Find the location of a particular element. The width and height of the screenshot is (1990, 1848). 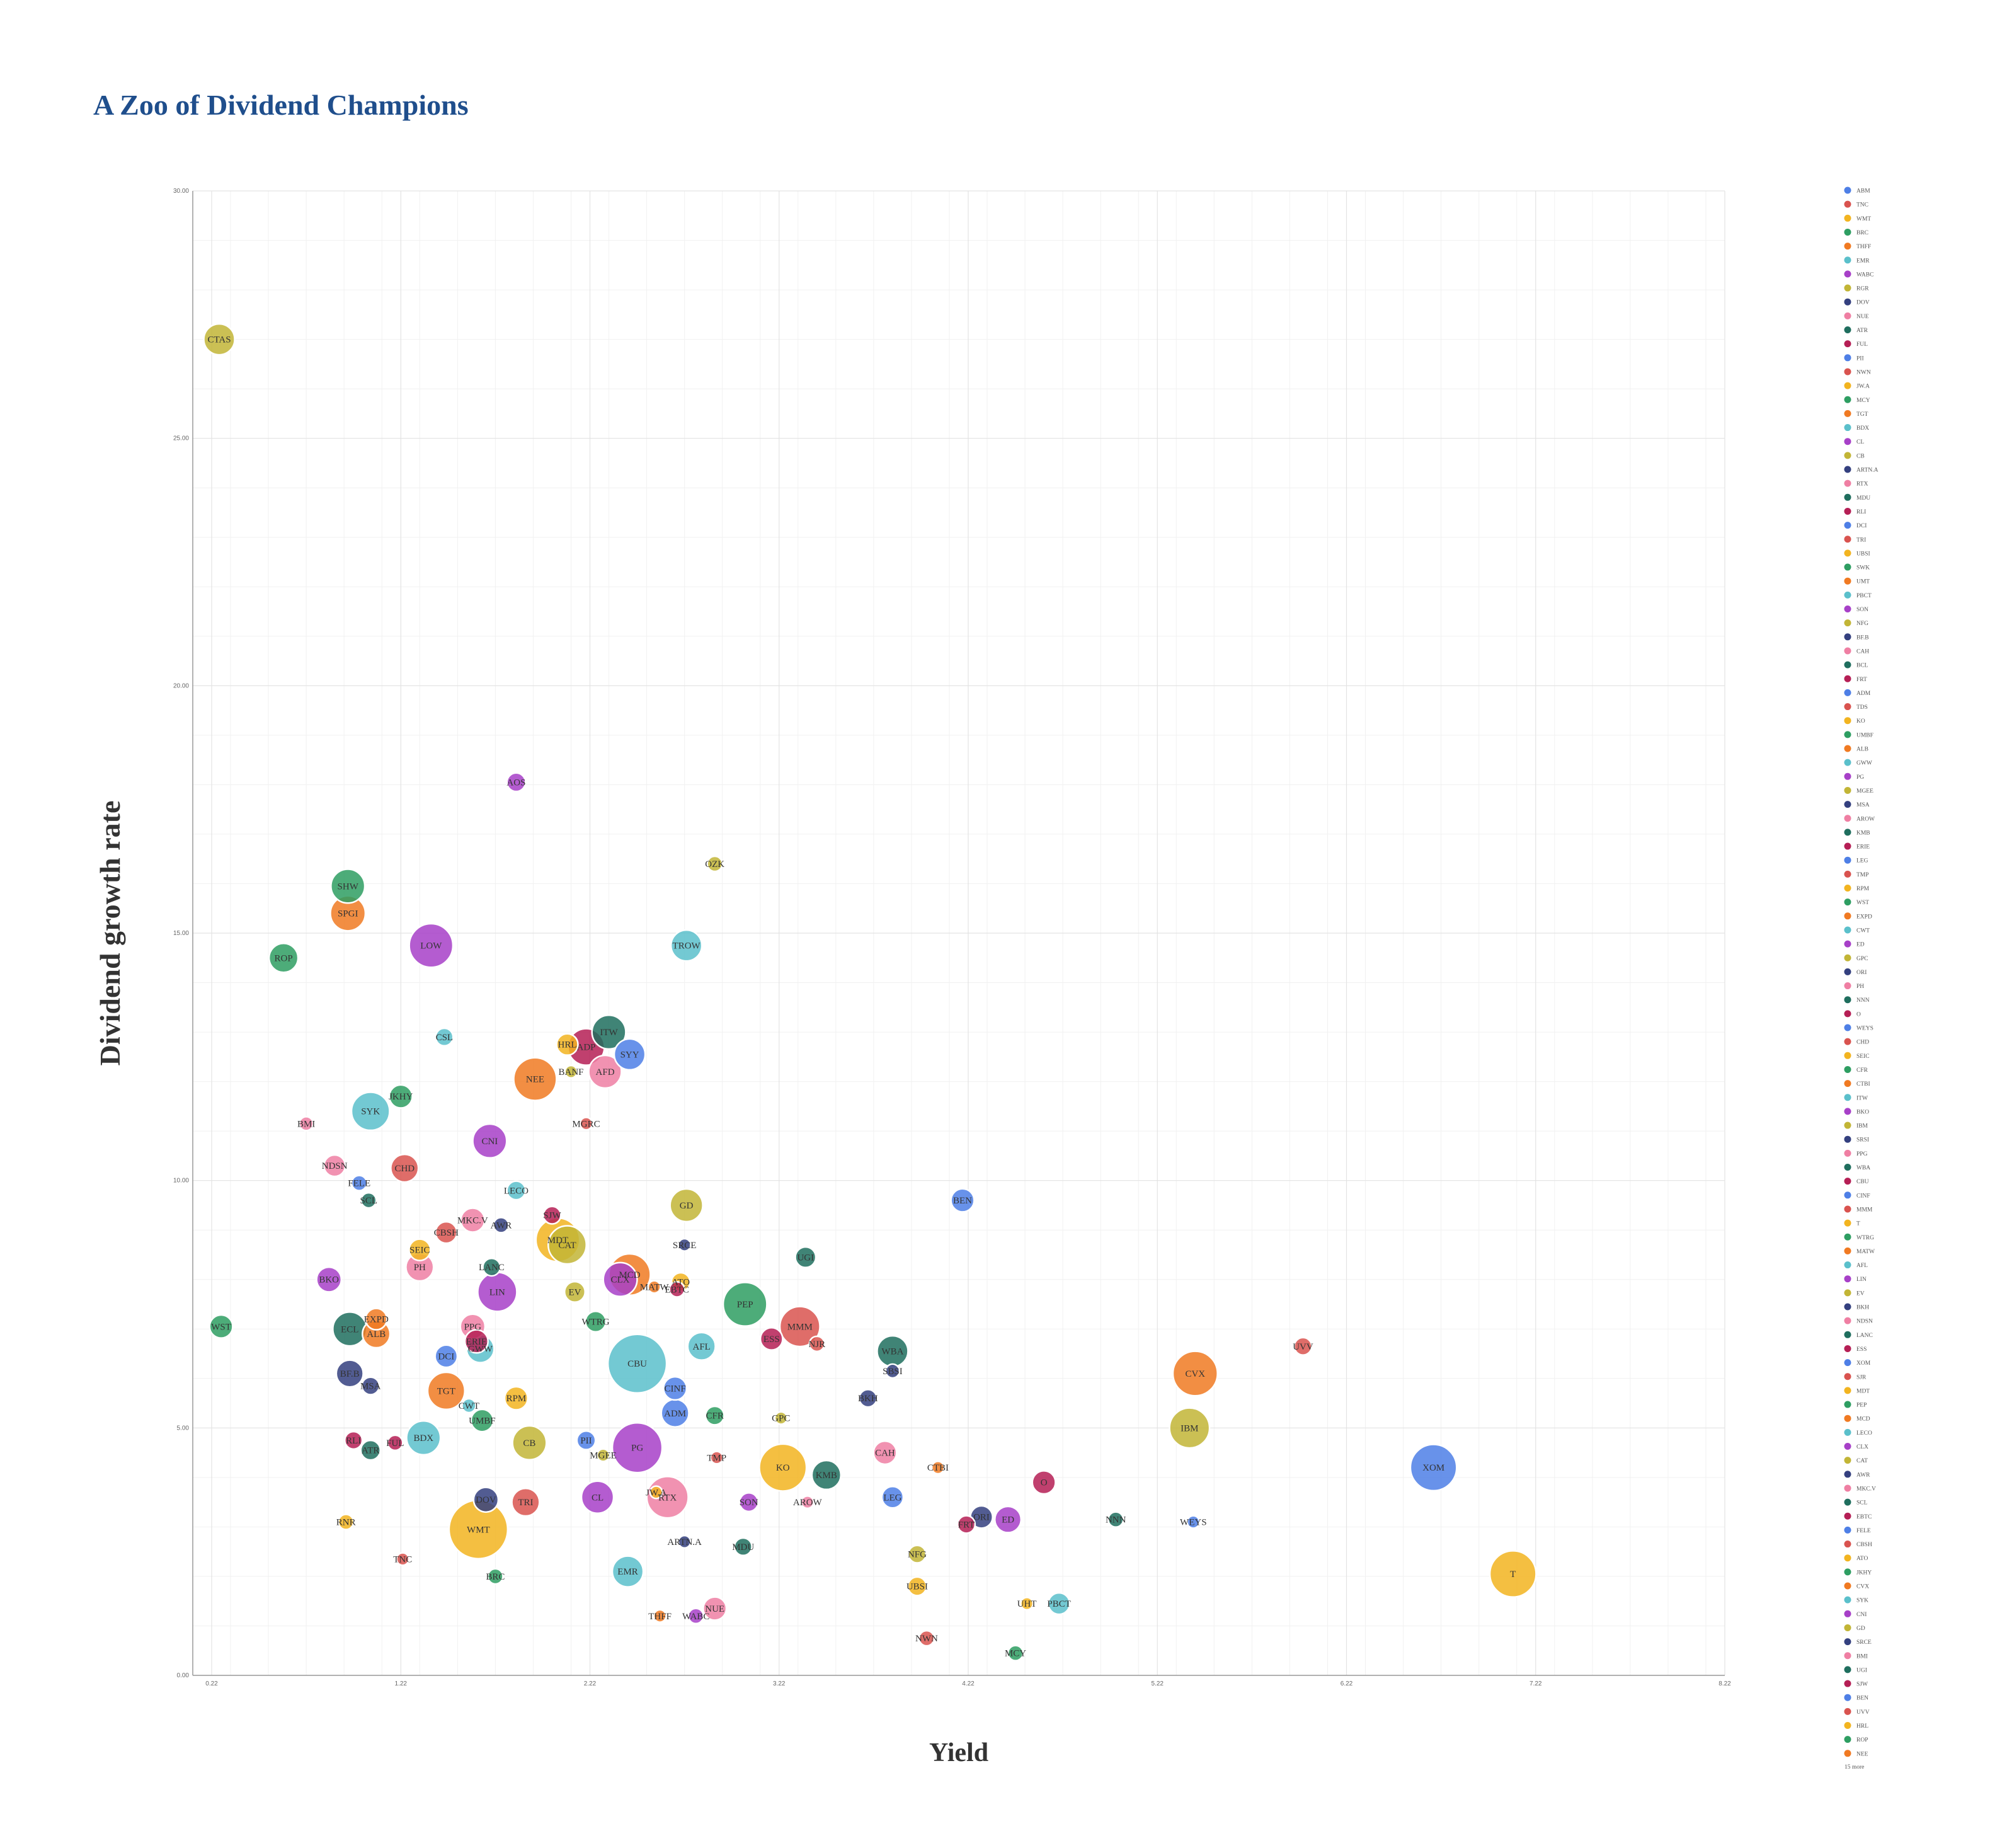

bubble-label: BKO is located at coordinates (329, 1280).